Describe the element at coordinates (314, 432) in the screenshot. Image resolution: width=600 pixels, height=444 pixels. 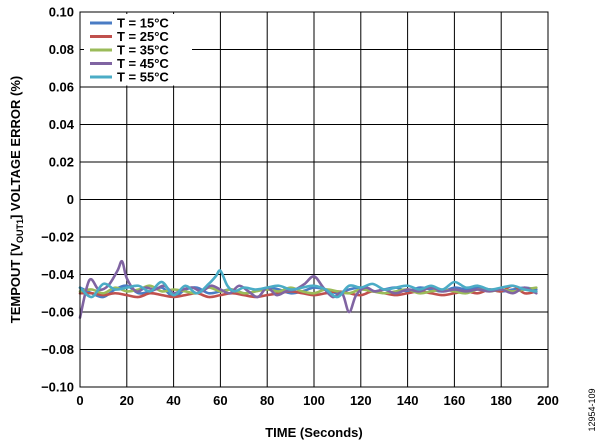
I see `x-axis-title: TIME (Seconds)` at that location.